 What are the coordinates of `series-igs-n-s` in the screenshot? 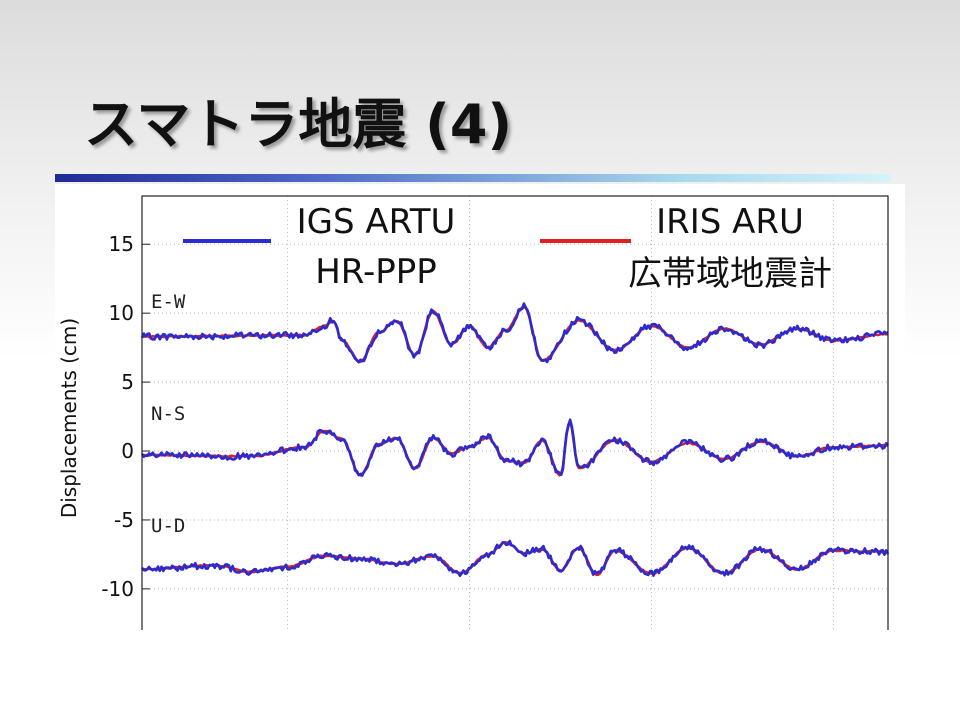 It's located at (515, 447).